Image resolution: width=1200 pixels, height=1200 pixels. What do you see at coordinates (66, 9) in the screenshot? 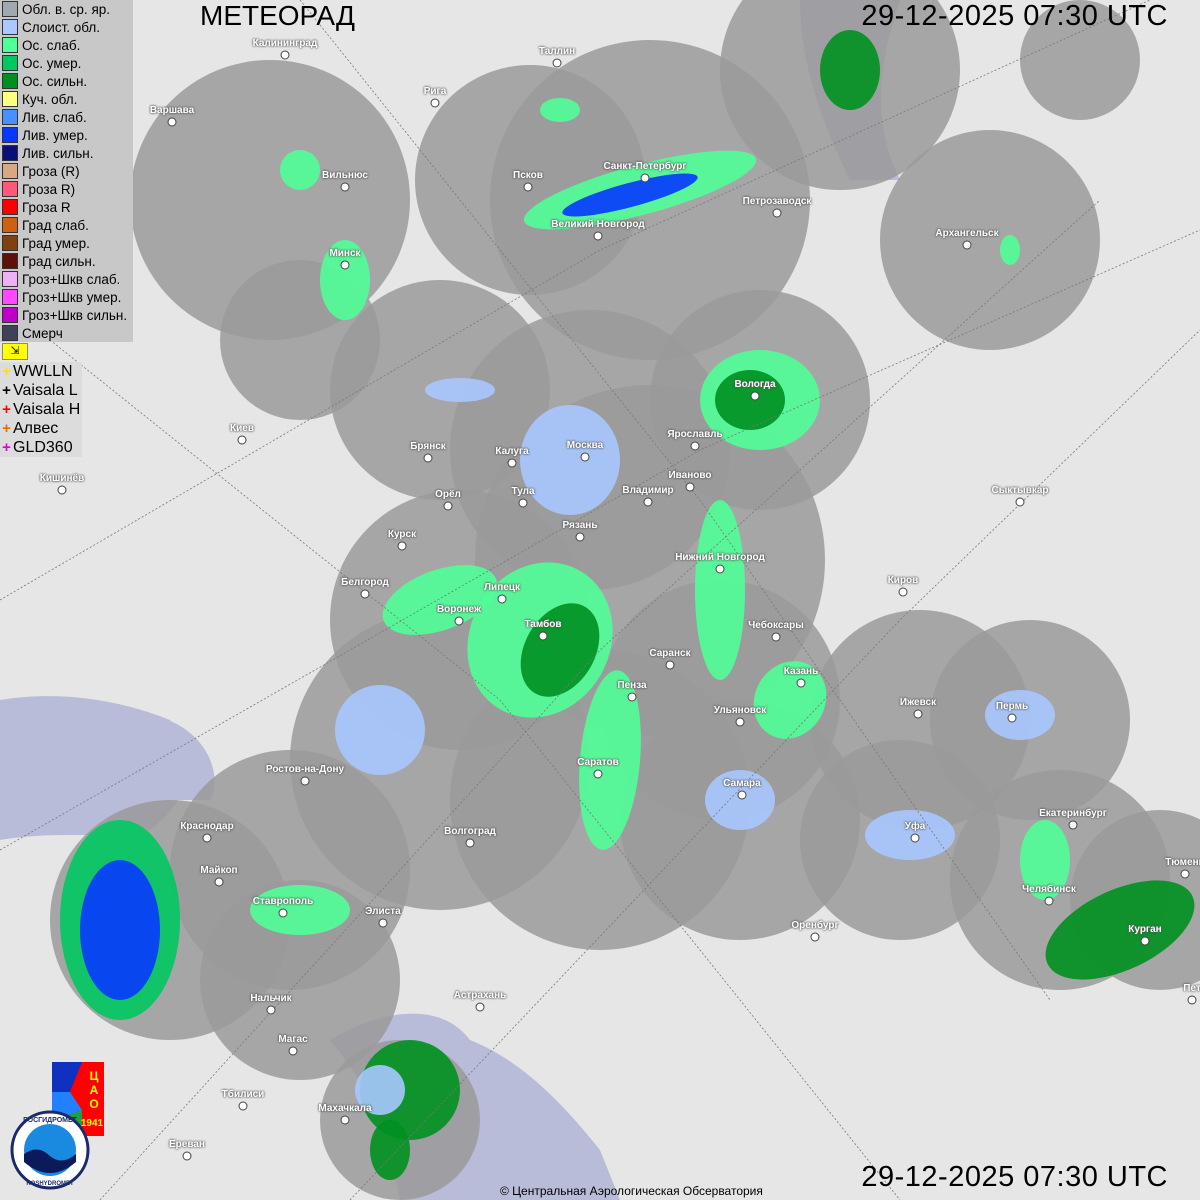
I see `legend-label: Обл. в. ср. яр.` at bounding box center [66, 9].